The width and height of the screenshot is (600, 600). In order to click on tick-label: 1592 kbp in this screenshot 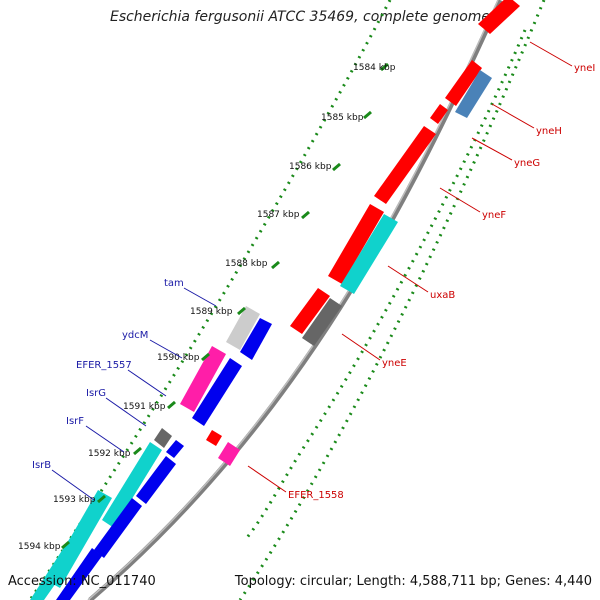, I will do `click(109, 454)`.